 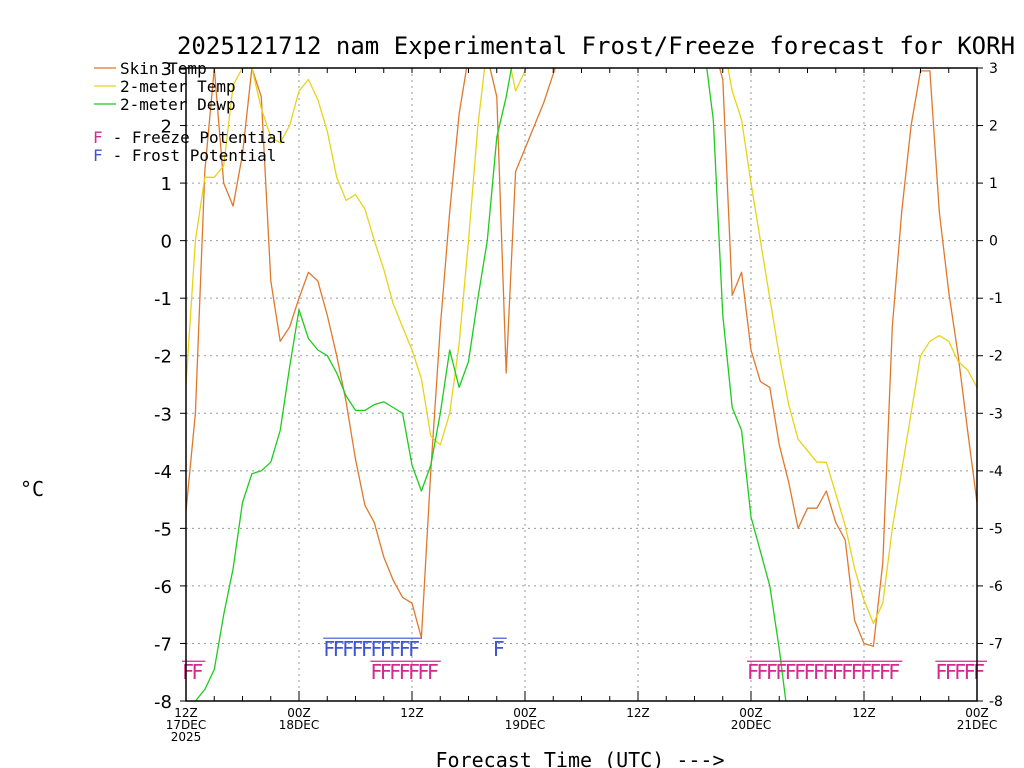 I want to click on y-axis-label: °C, so click(x=32, y=489).